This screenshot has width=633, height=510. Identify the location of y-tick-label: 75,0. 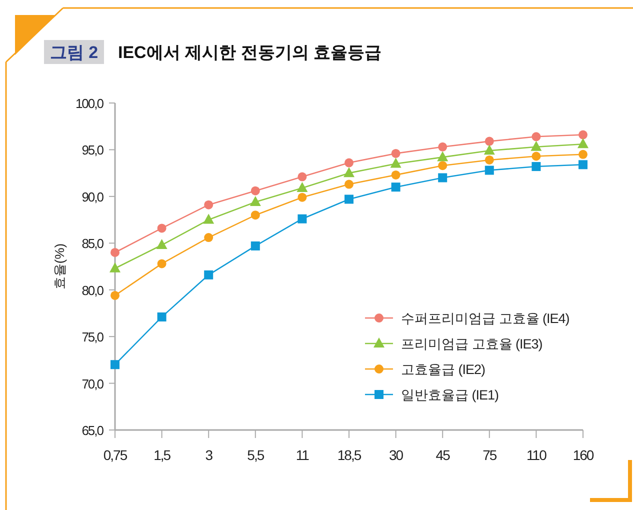
(93, 337).